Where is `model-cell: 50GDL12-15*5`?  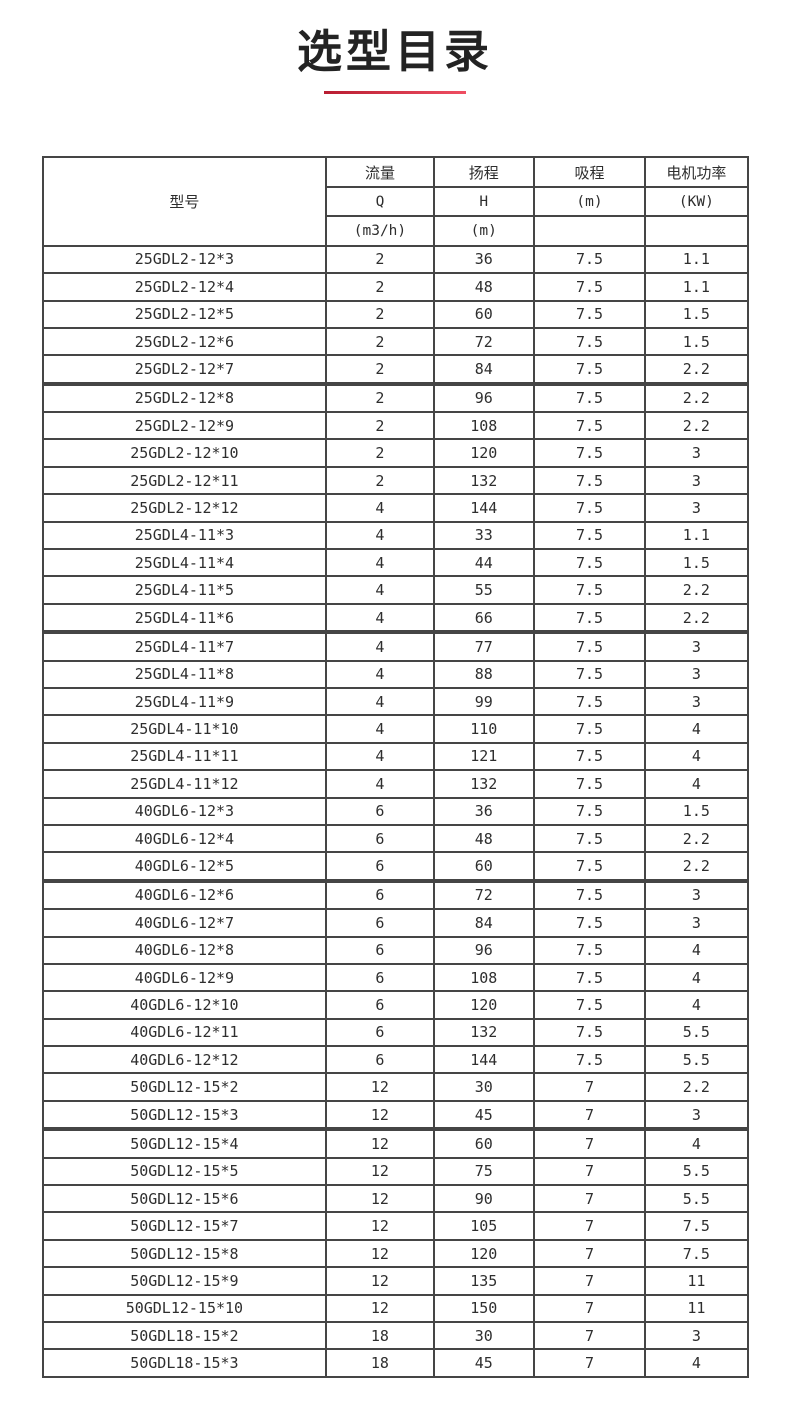
model-cell: 50GDL12-15*5 is located at coordinates (184, 1171).